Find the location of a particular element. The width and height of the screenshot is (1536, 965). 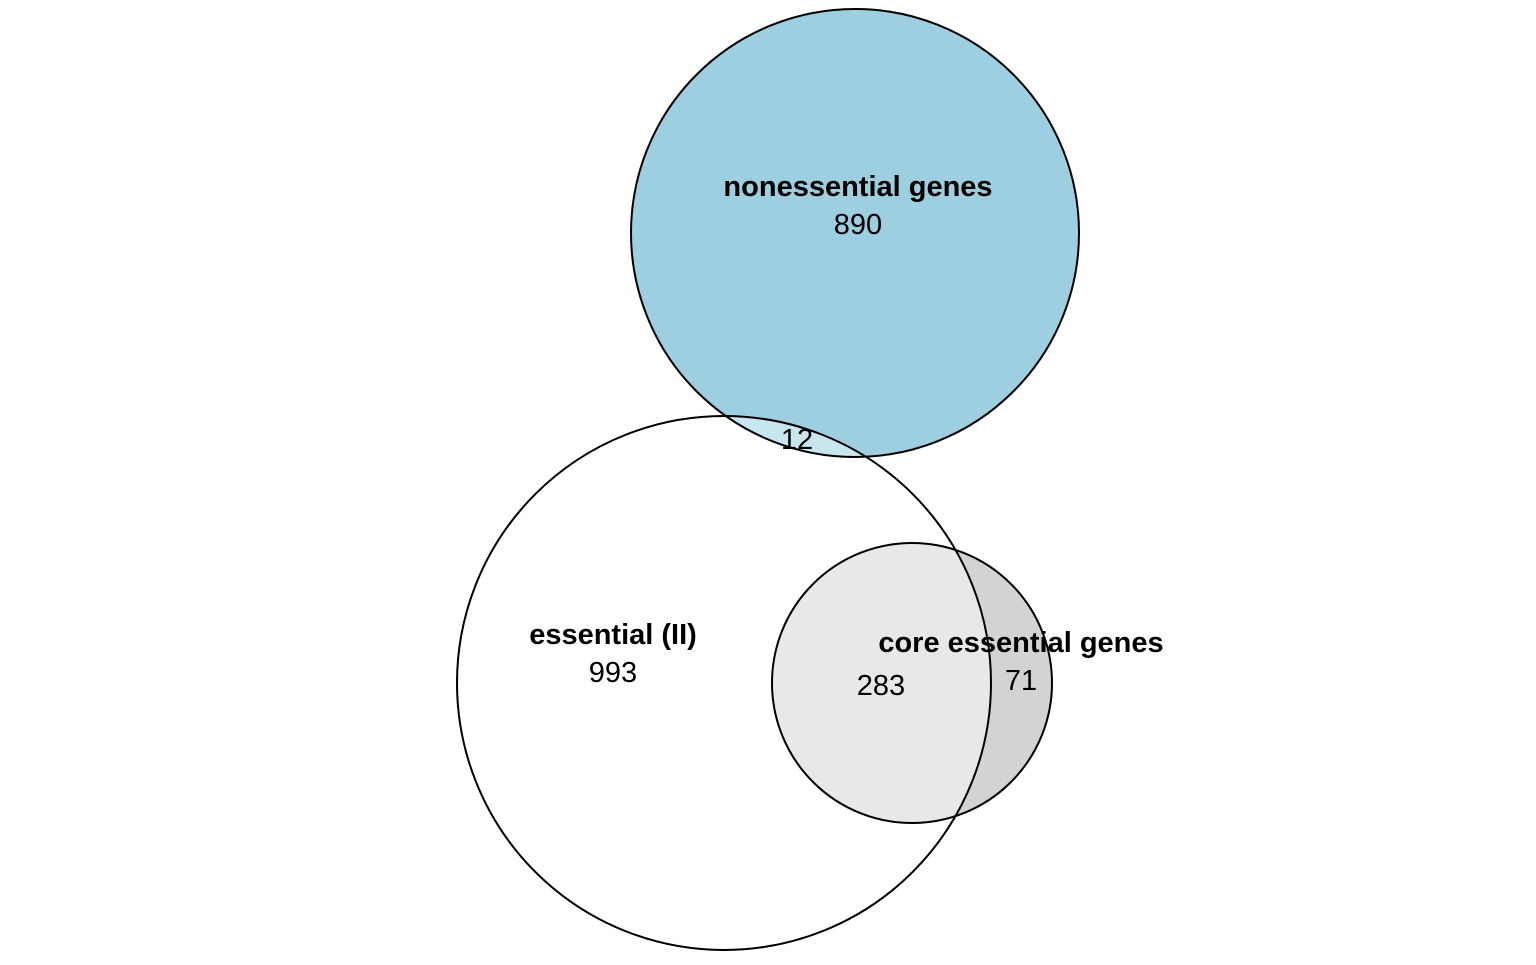

core-essential-genes-outline is located at coordinates (912, 683).